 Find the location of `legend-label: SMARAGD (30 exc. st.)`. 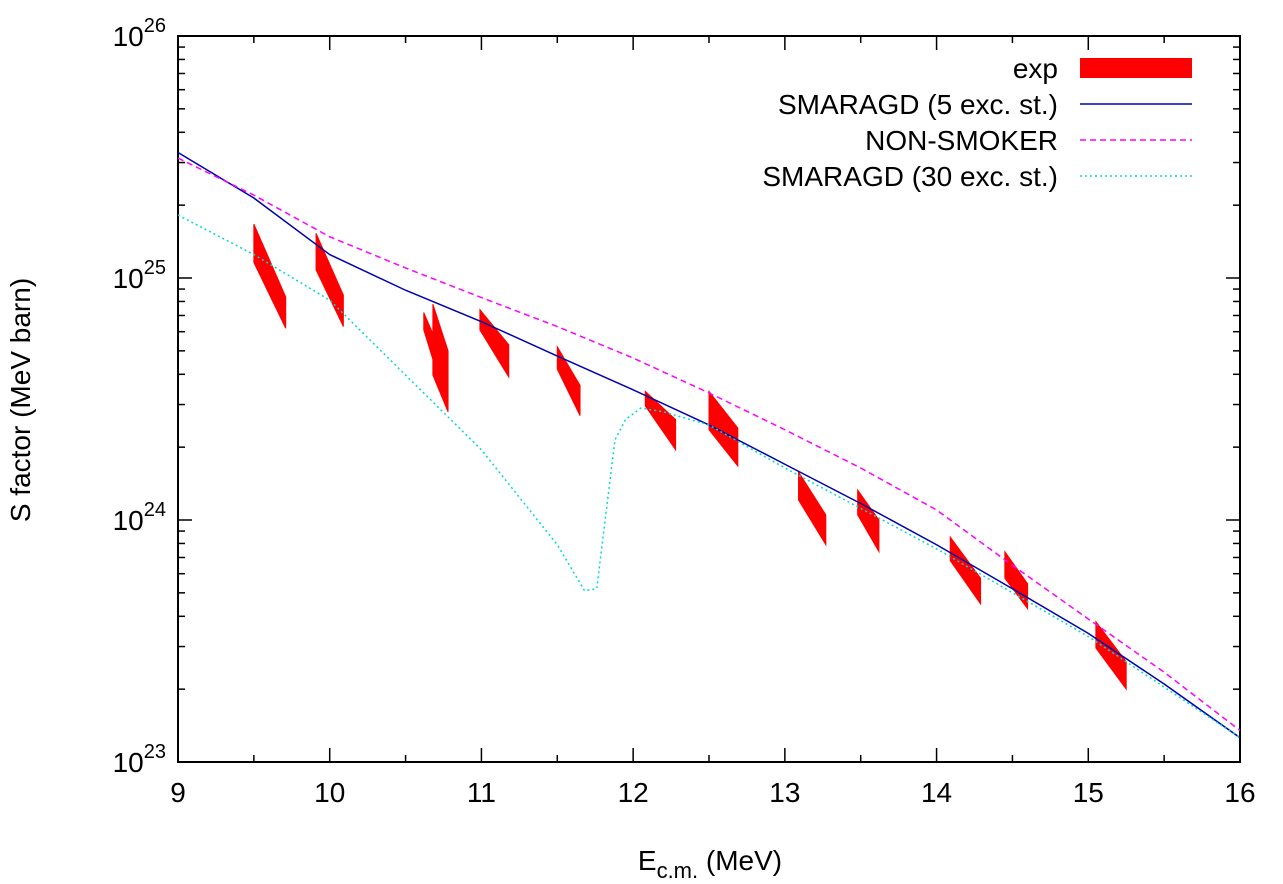

legend-label: SMARAGD (30 exc. st.) is located at coordinates (910, 176).